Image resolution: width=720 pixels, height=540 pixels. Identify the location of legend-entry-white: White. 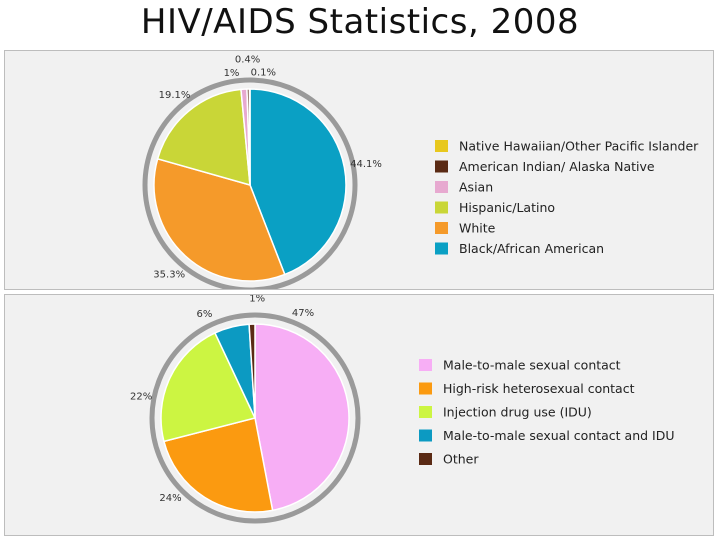
(477, 228).